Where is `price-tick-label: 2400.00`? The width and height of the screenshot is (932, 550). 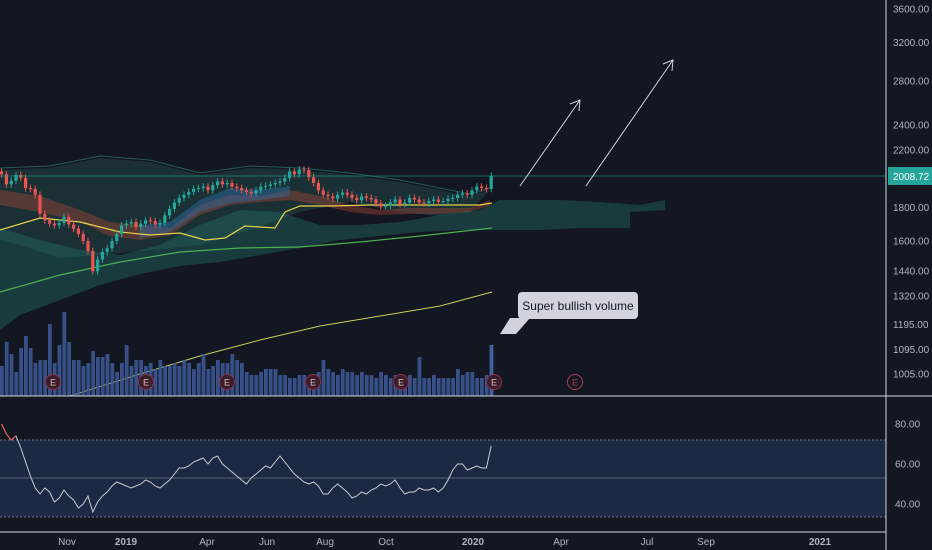 price-tick-label: 2400.00 is located at coordinates (911, 125).